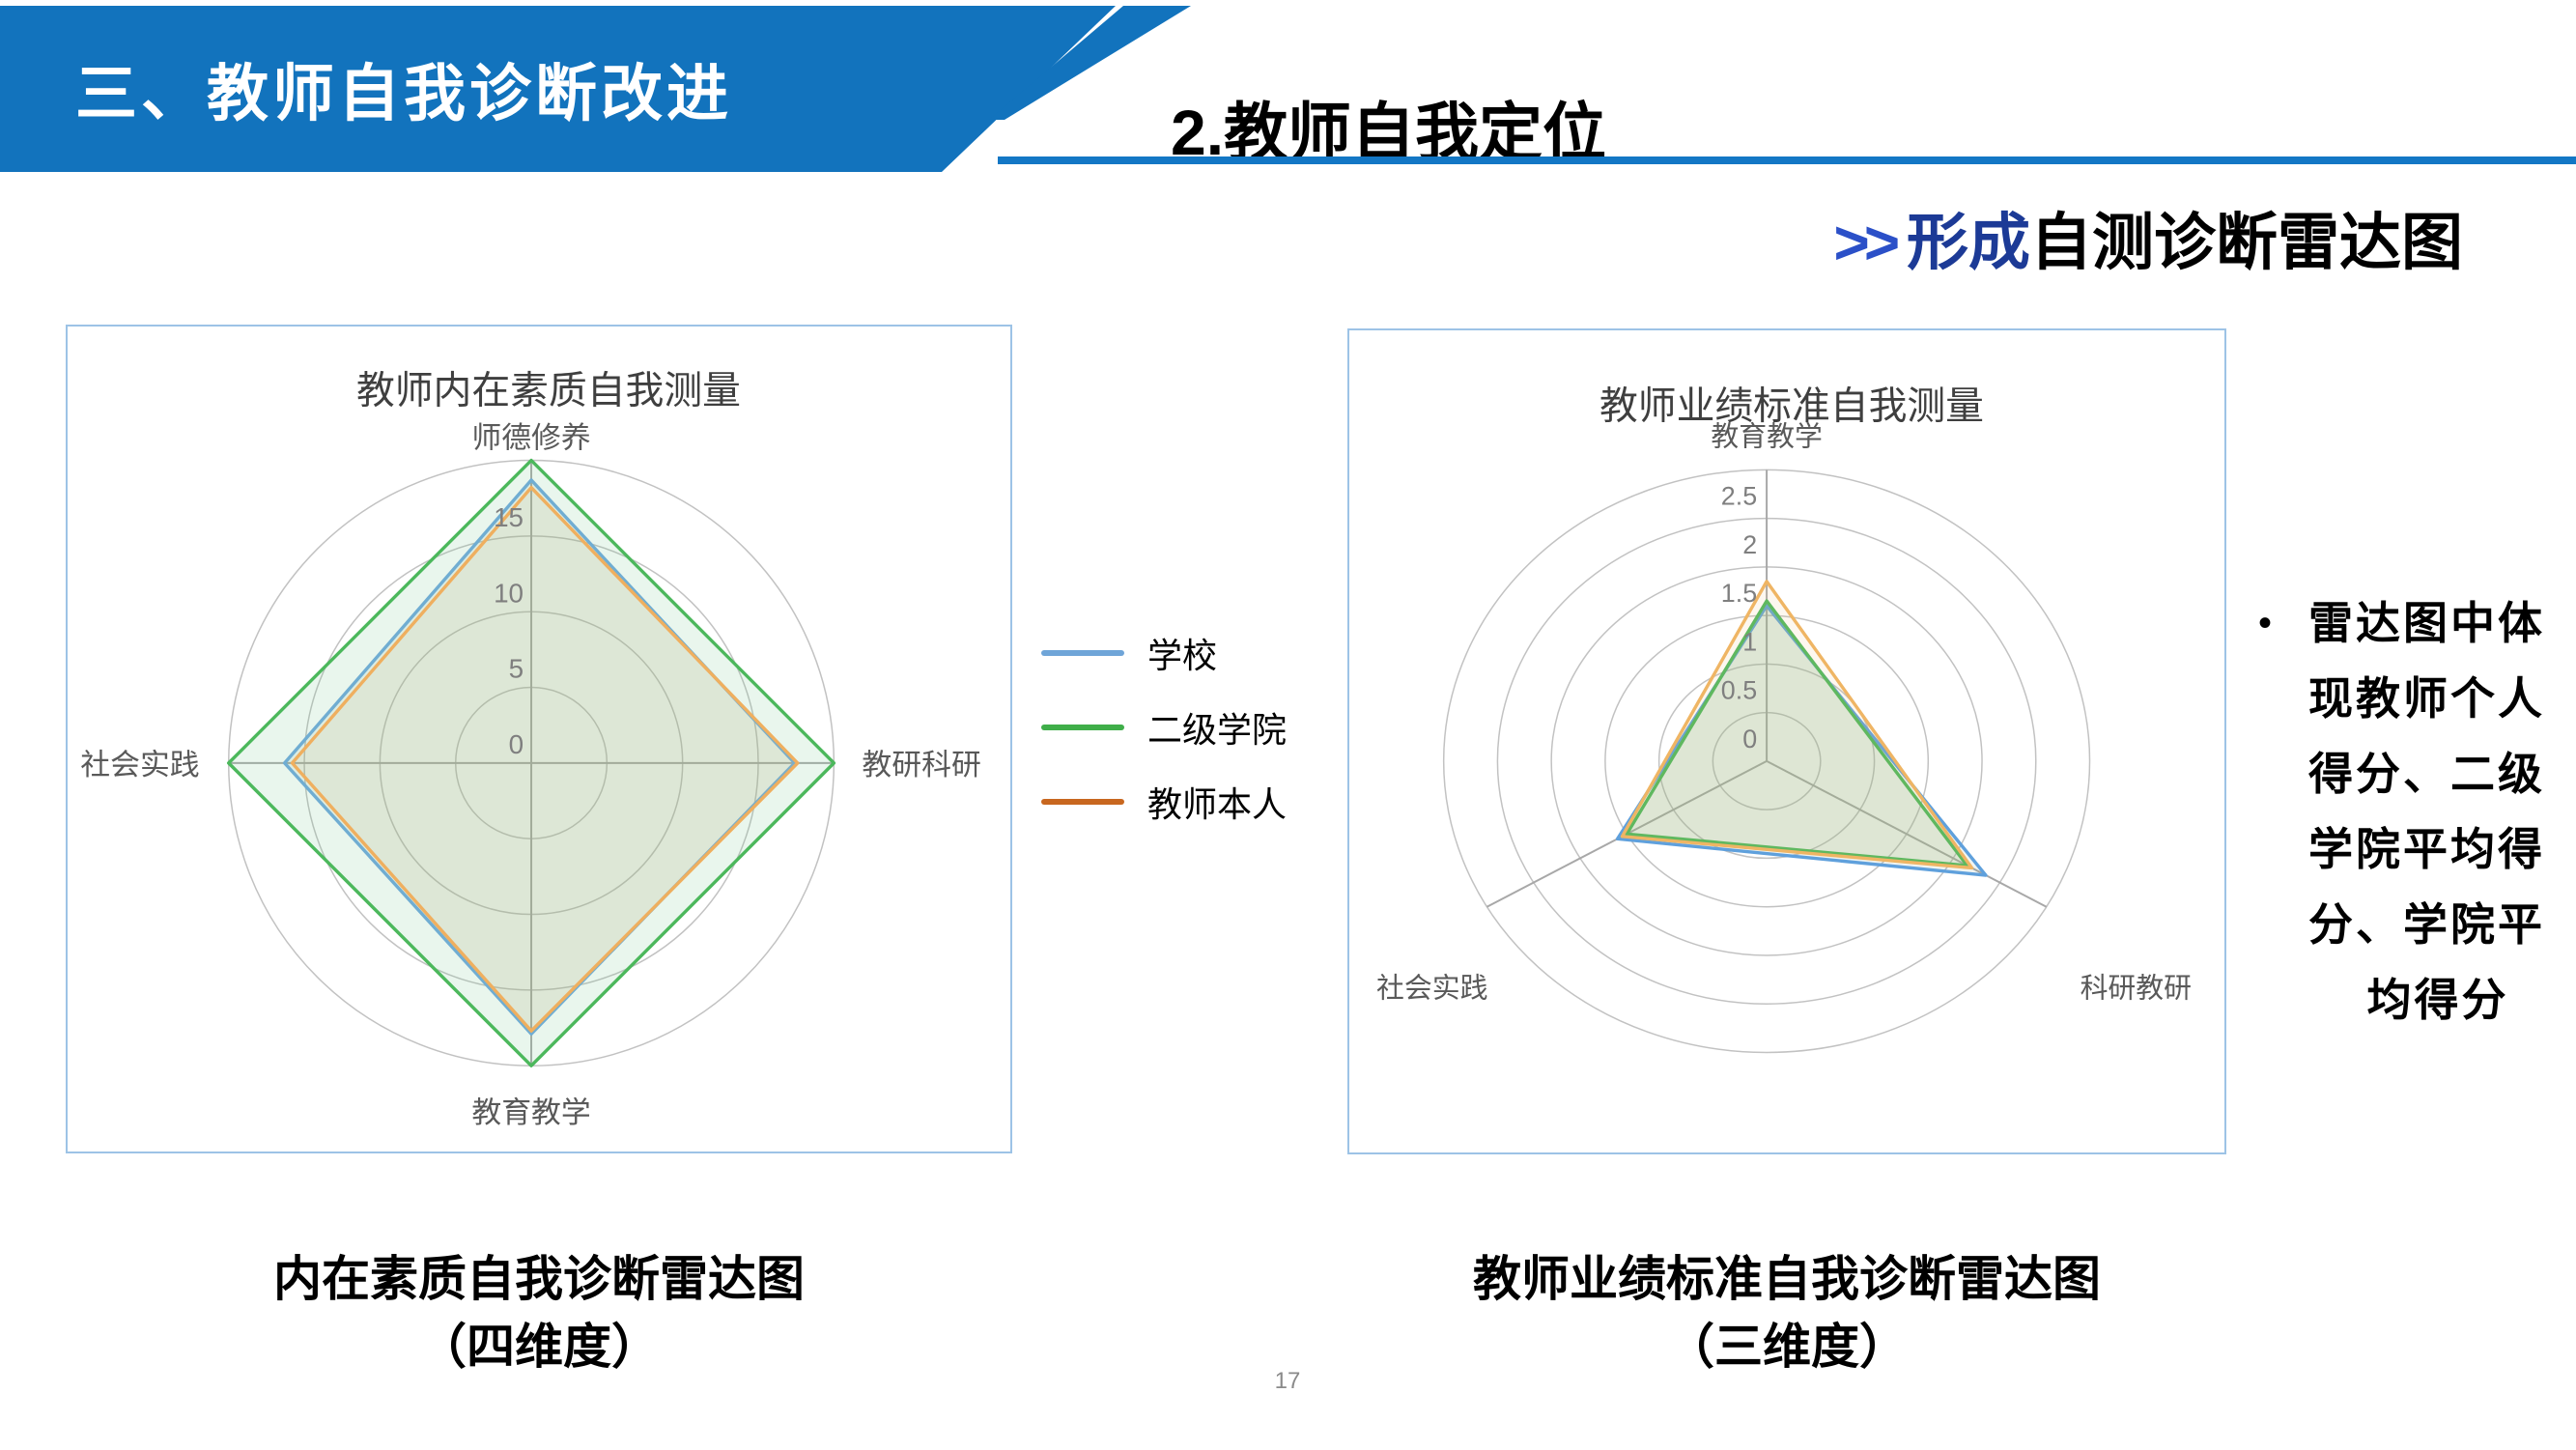  I want to click on side-note: • 雷达图中体 现教师个人 得分、二级 学院平均得 分、学院平 均得分, so click(2412, 812).